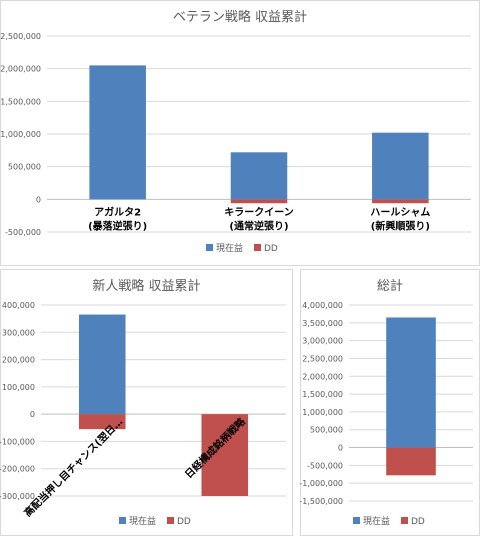  Describe the element at coordinates (321, 483) in the screenshot. I see `y-tick-label: -1,000,000` at that location.